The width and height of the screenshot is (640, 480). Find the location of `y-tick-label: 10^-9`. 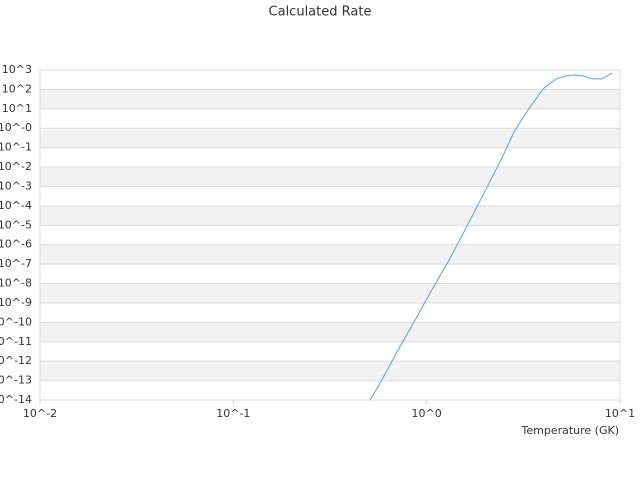

y-tick-label: 10^-9 is located at coordinates (16, 302).